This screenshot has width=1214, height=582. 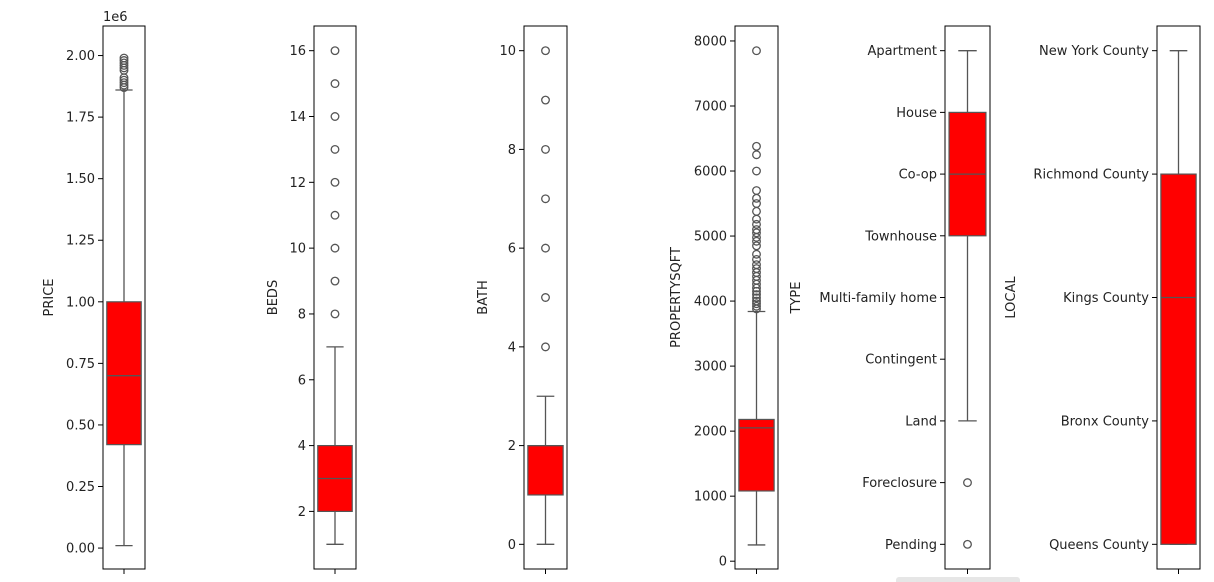 I want to click on y-tick-label: New York County, so click(x=1094, y=51).